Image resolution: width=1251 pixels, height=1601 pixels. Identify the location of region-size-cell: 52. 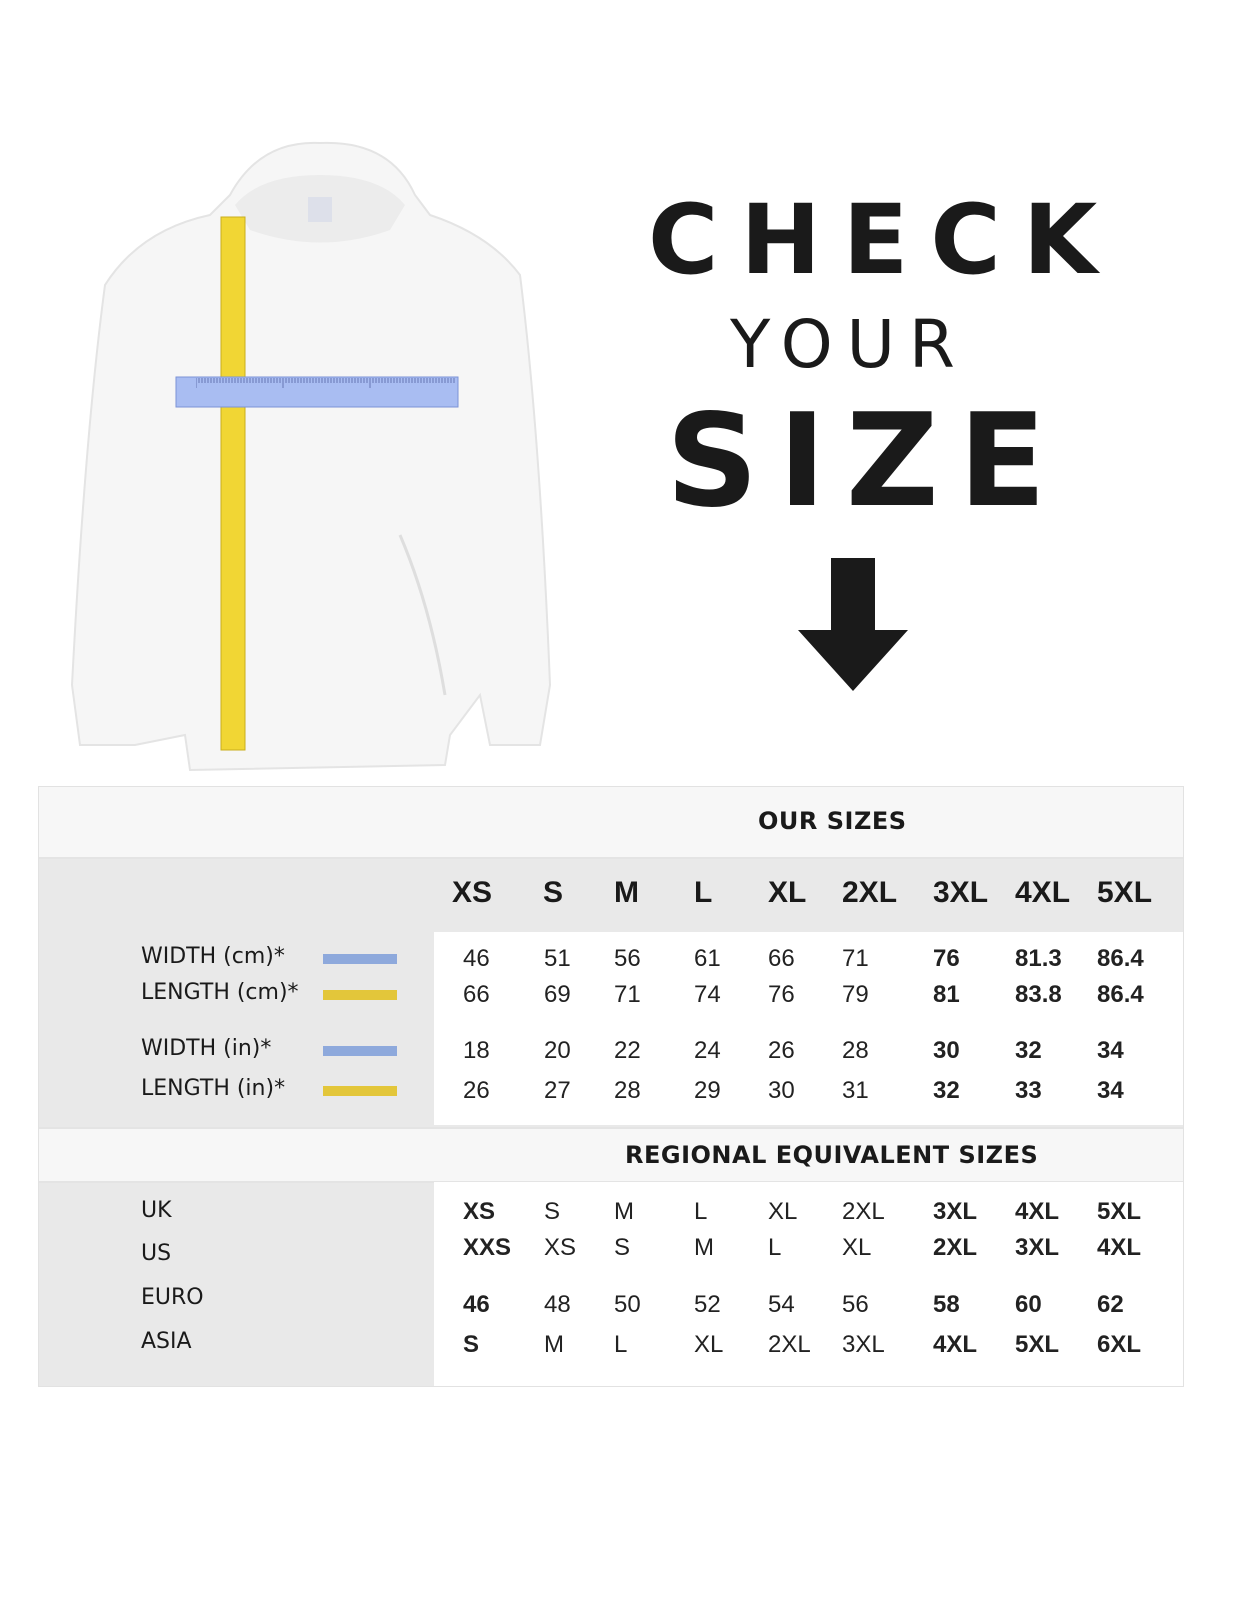
(707, 1304).